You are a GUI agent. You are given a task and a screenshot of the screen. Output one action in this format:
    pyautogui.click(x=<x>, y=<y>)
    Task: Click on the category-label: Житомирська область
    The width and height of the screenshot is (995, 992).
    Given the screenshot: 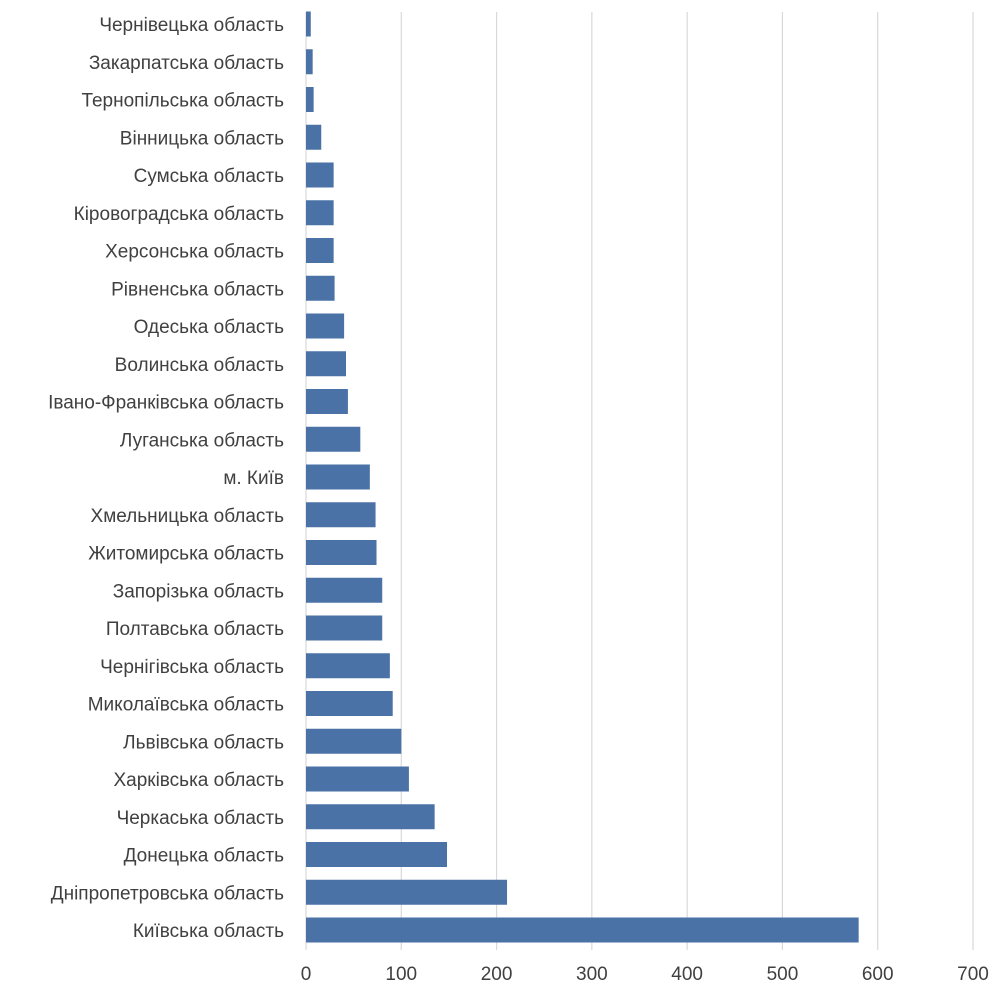 What is the action you would take?
    pyautogui.click(x=186, y=554)
    